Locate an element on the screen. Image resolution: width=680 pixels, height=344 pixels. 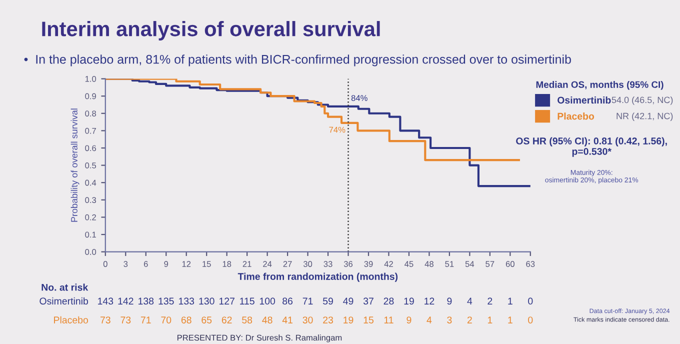
text: 73 73 71 70 68 65 62 58 48 41 30 23 19 15 11 9 4 3 2 1 1 0 is located at coordinates (316, 320).